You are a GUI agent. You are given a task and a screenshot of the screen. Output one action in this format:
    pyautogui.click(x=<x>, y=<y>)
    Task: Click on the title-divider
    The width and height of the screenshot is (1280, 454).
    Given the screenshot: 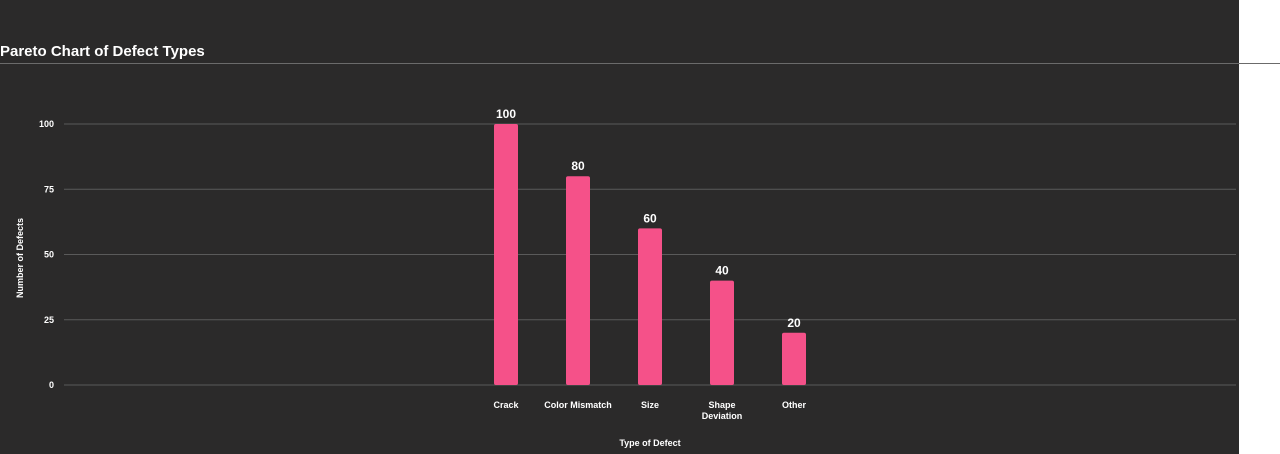 What is the action you would take?
    pyautogui.click(x=640, y=63)
    